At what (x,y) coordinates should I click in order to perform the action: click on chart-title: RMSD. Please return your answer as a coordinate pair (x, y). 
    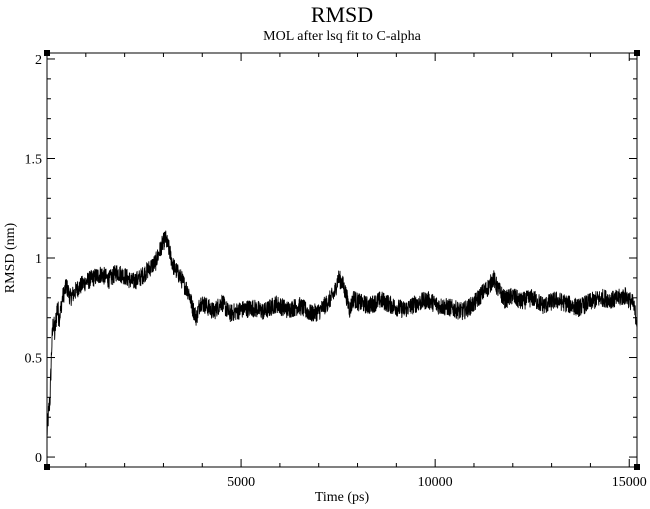
    Looking at the image, I should click on (342, 14).